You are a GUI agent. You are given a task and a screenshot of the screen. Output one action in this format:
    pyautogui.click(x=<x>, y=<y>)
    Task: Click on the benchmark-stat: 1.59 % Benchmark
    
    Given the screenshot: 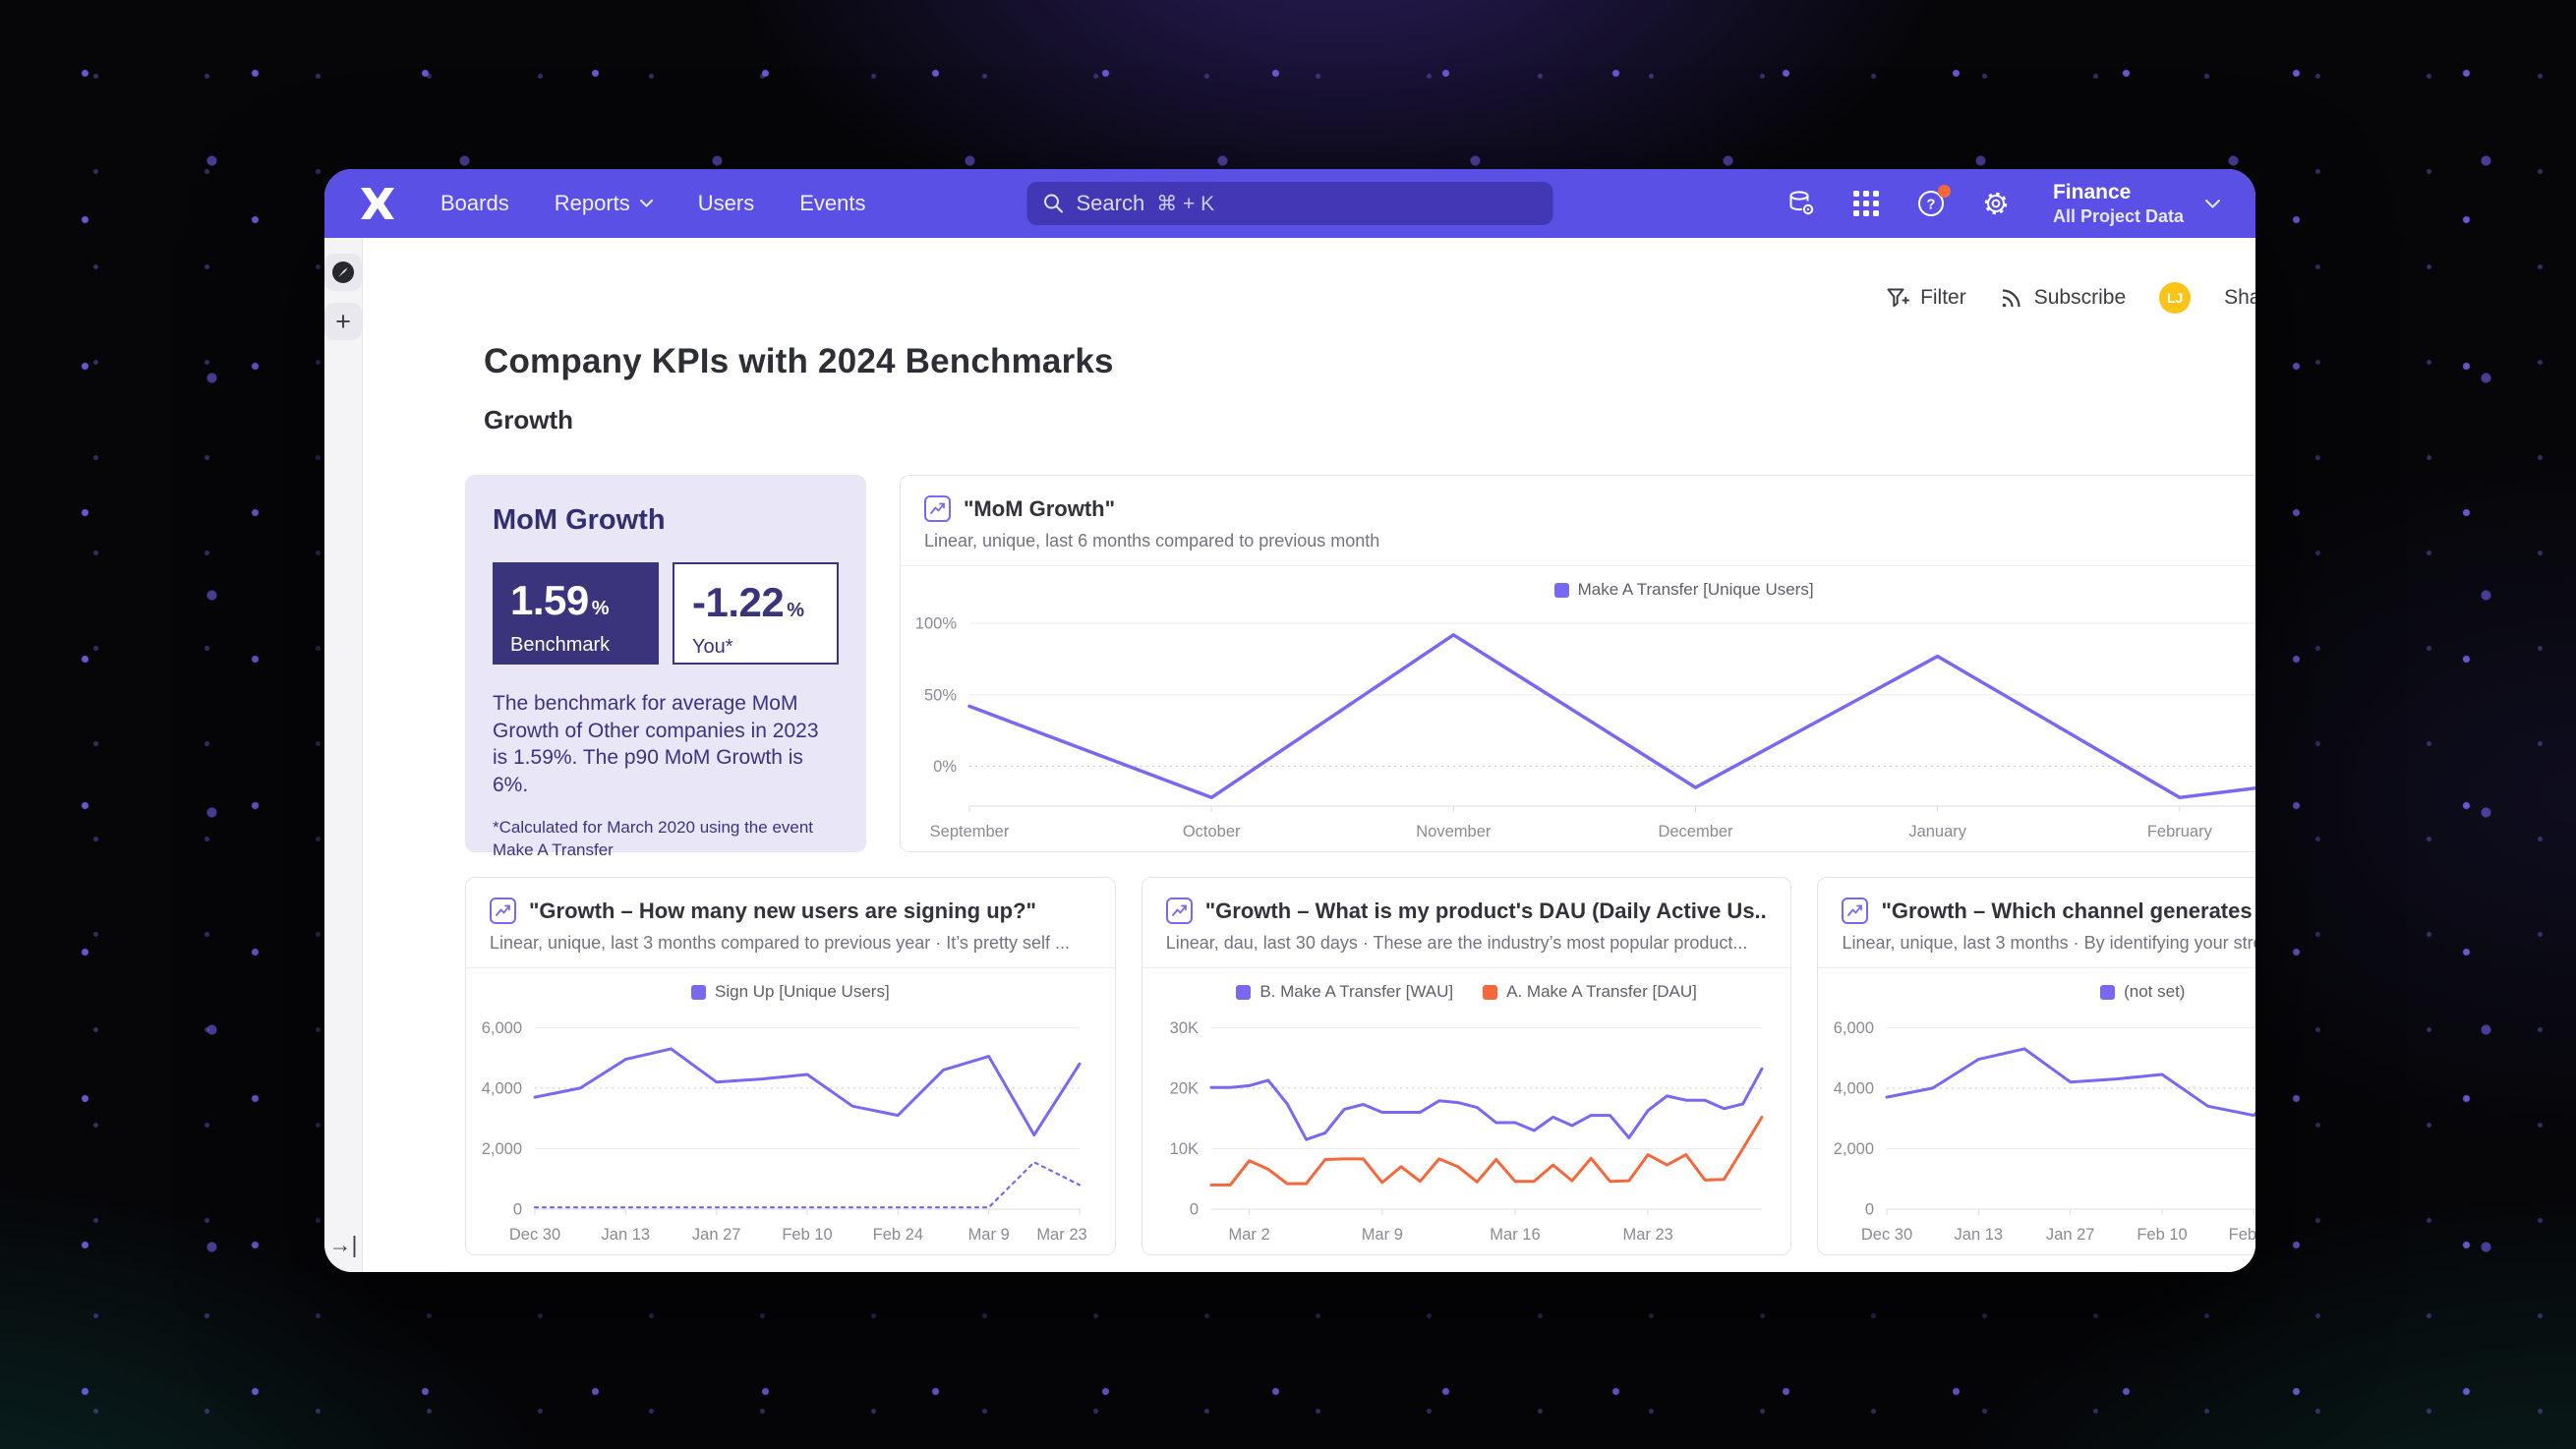 What is the action you would take?
    pyautogui.click(x=576, y=613)
    